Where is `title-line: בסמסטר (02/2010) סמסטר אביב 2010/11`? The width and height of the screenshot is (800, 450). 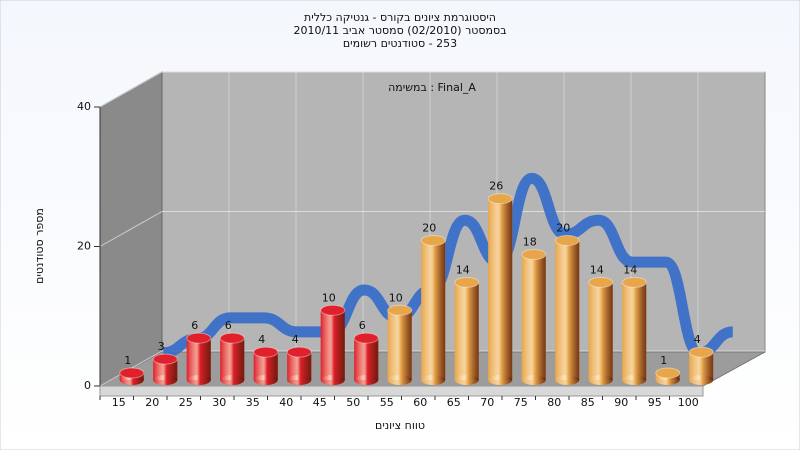 title-line: בסמסטר (02/2010) סמסטר אביב 2010/11 is located at coordinates (399, 30).